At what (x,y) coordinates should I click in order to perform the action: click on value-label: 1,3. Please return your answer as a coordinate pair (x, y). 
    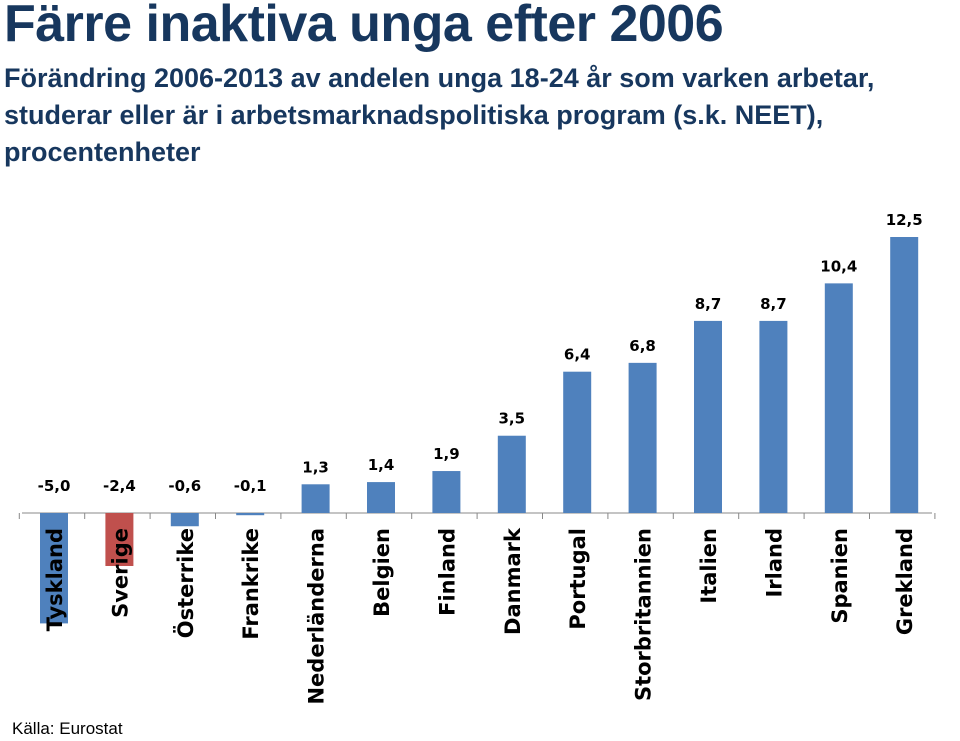
    Looking at the image, I should click on (315, 467).